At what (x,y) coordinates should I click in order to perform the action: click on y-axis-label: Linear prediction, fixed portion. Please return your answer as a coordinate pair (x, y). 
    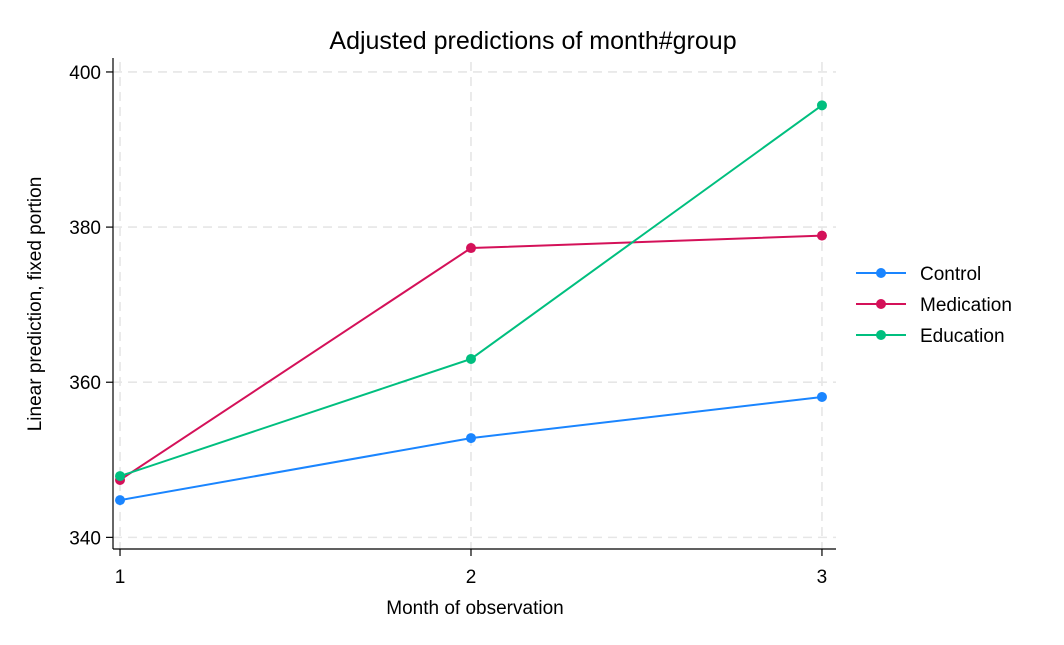
    Looking at the image, I should click on (35, 304).